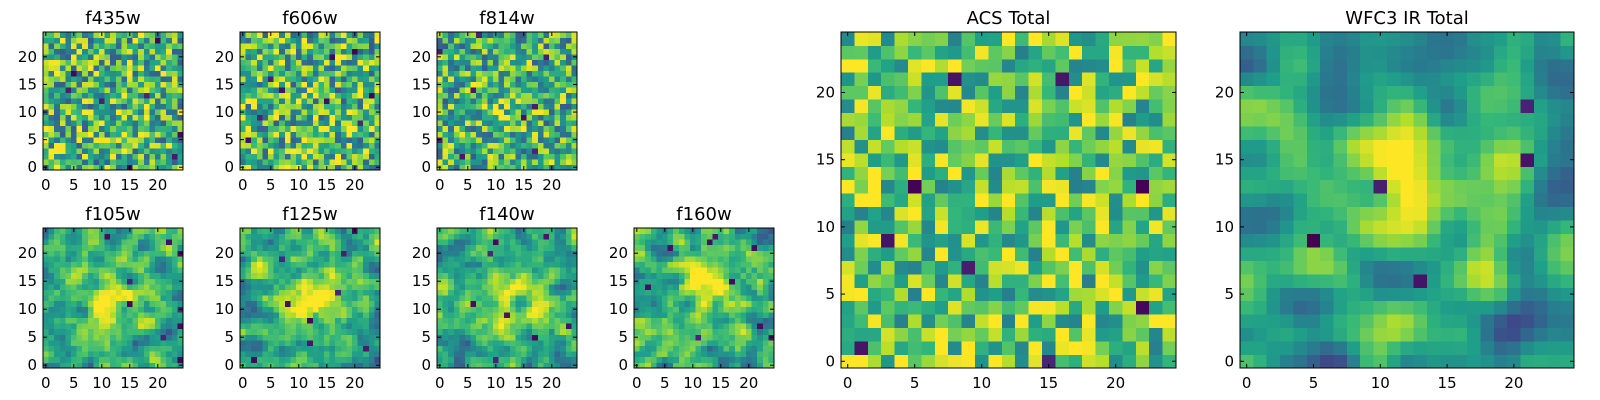  I want to click on axes-frame, so click(113, 298).